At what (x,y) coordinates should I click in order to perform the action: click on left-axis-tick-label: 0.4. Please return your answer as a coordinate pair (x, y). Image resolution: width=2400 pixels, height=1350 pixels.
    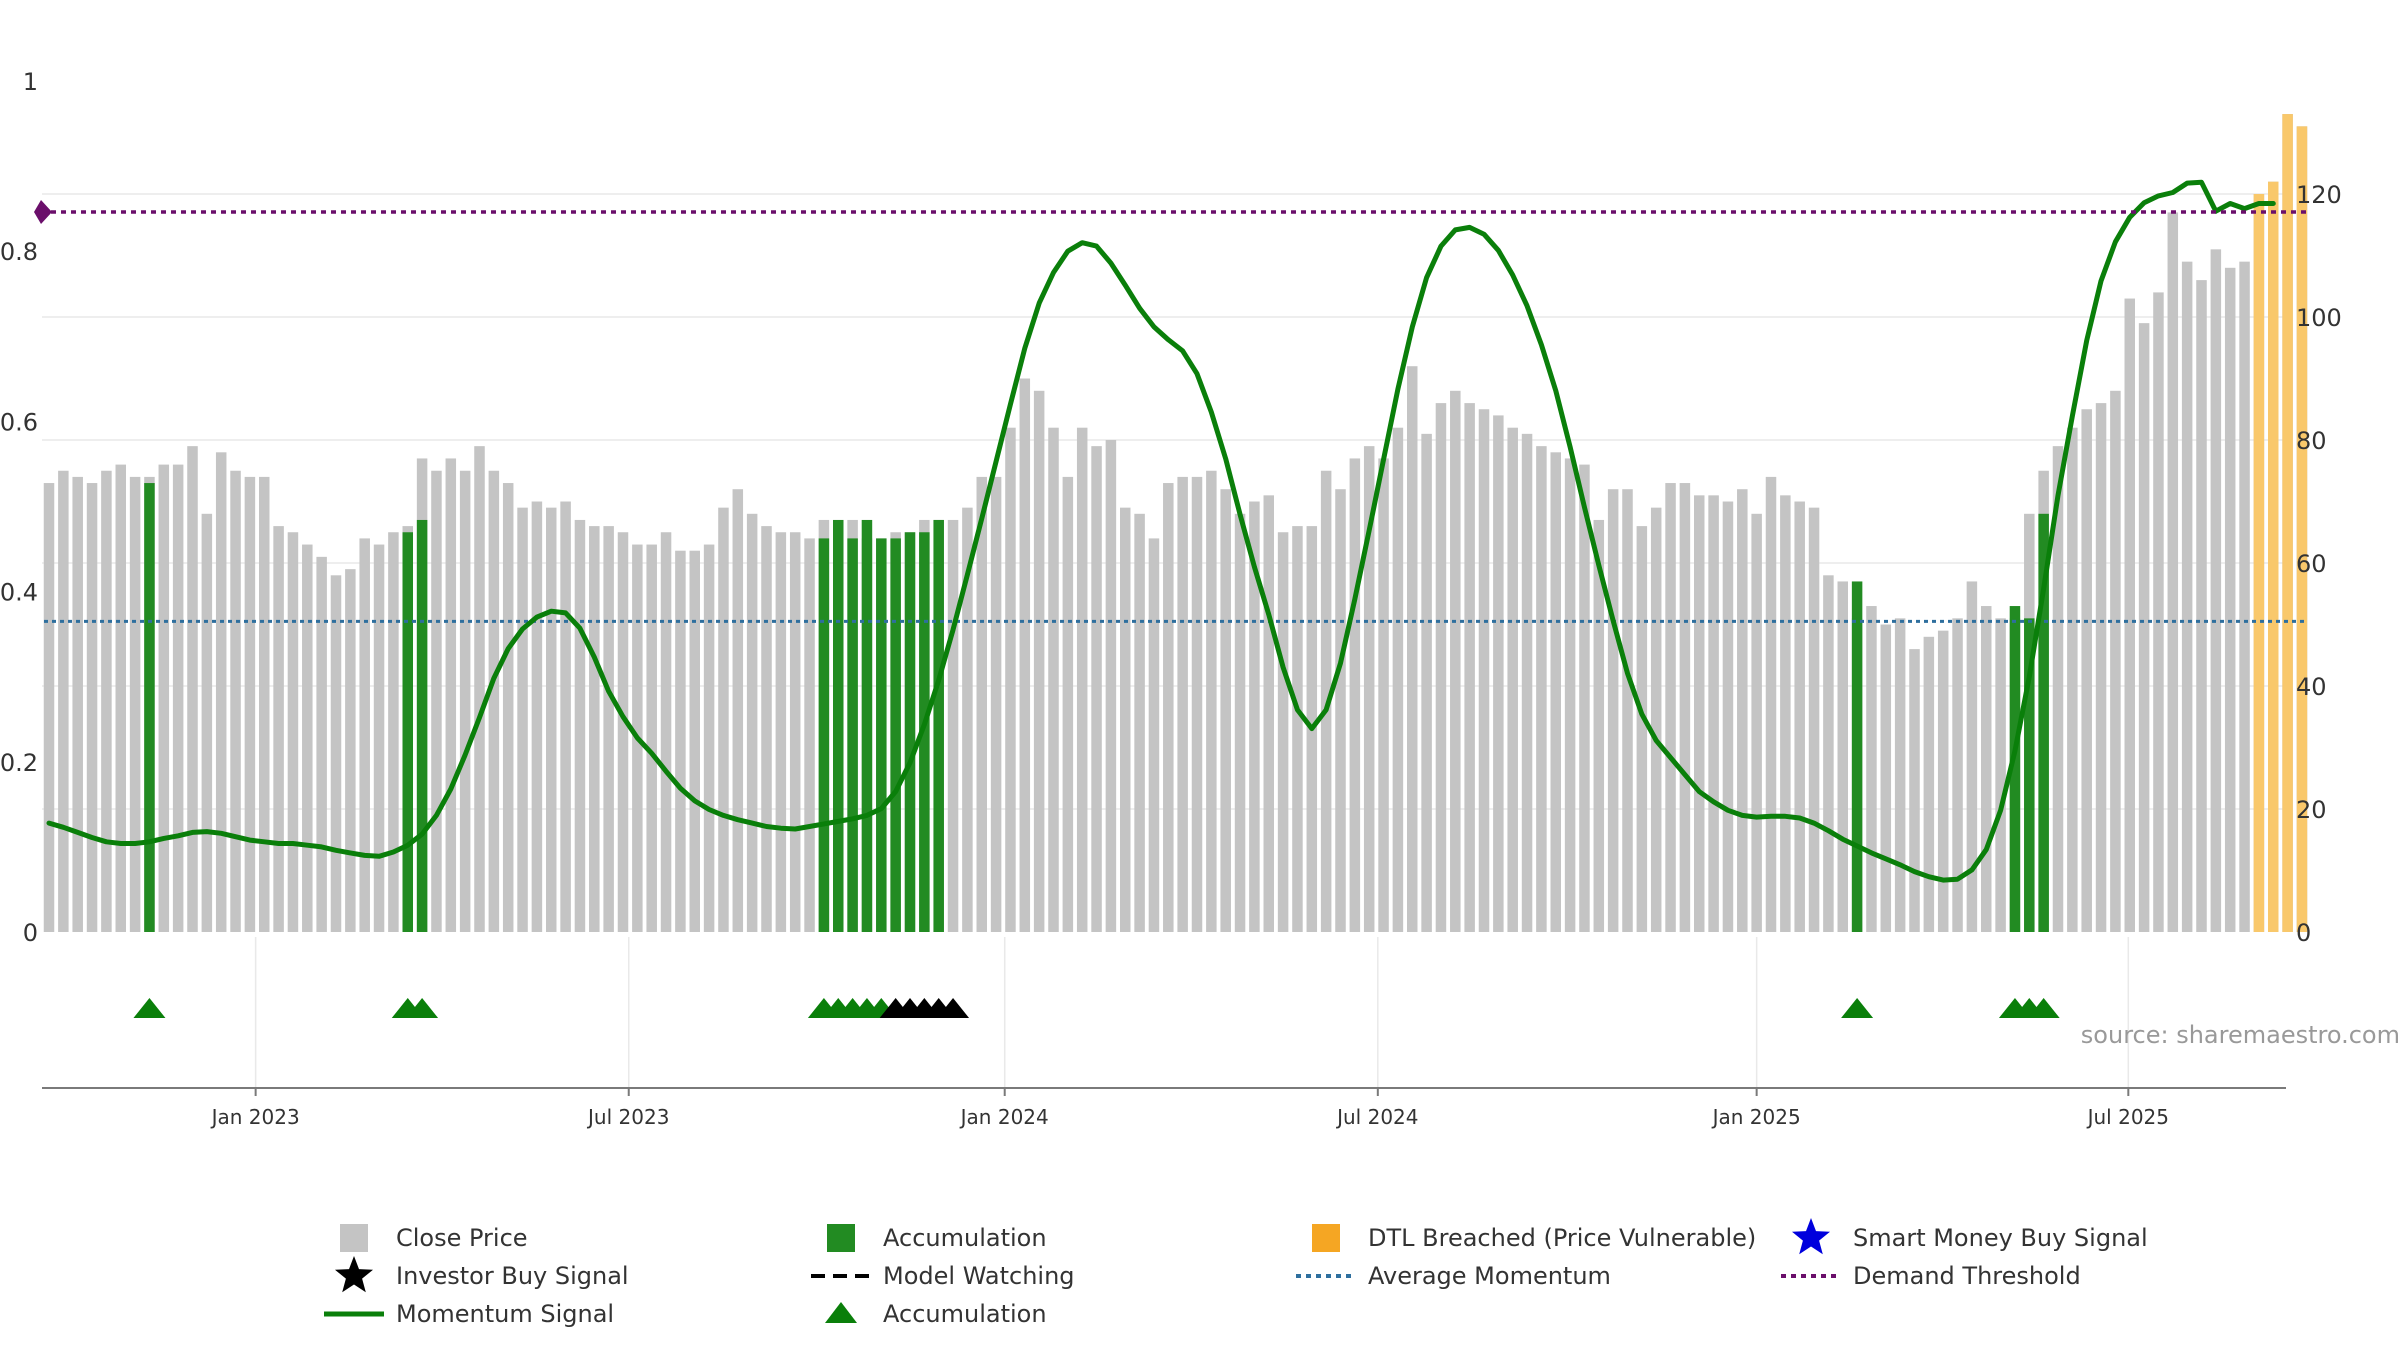
    Looking at the image, I should click on (19, 593).